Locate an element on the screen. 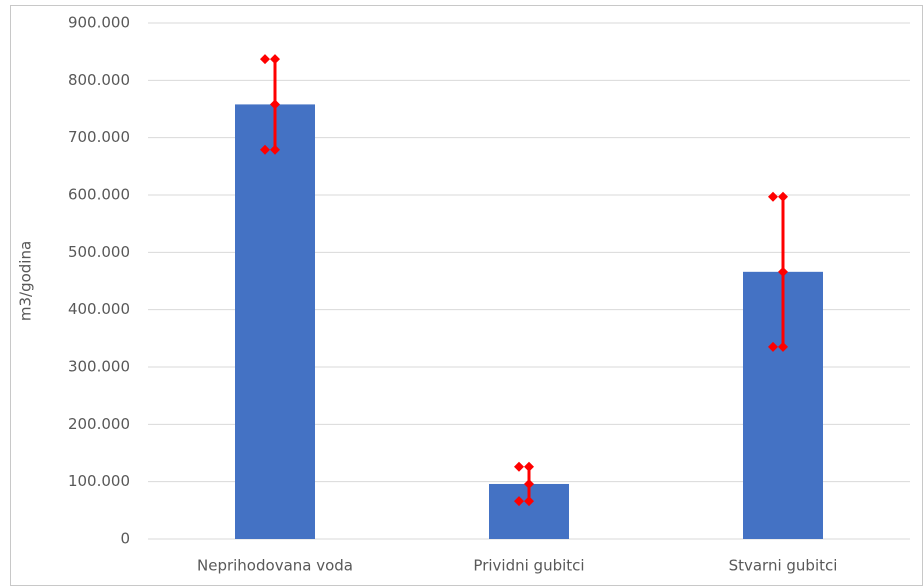 The height and width of the screenshot is (587, 924). y-tick-label: 200.000 is located at coordinates (99, 424).